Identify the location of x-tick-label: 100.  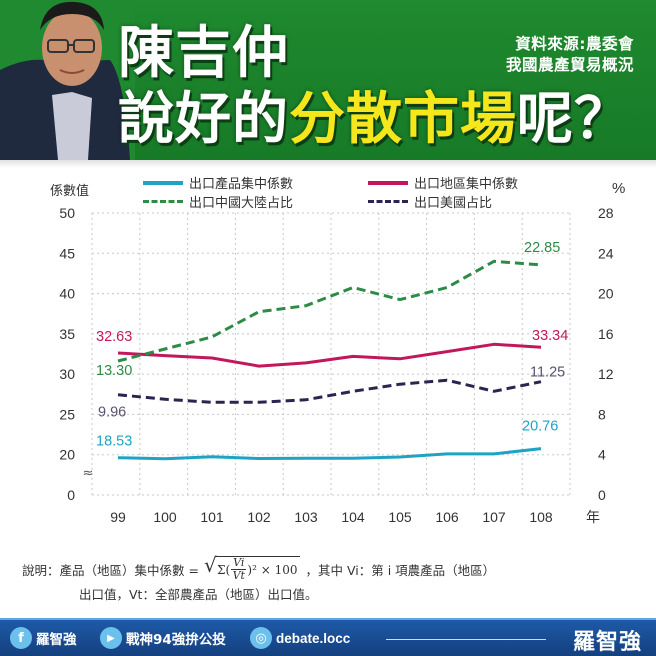
(165, 517).